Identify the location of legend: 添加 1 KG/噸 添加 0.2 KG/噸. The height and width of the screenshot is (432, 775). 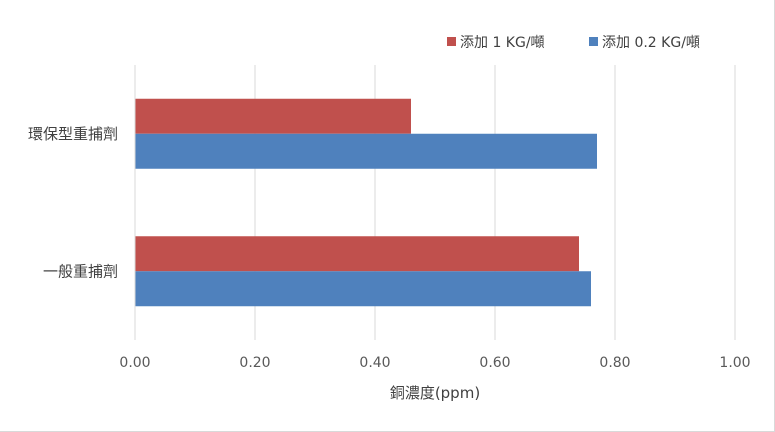
(573, 43).